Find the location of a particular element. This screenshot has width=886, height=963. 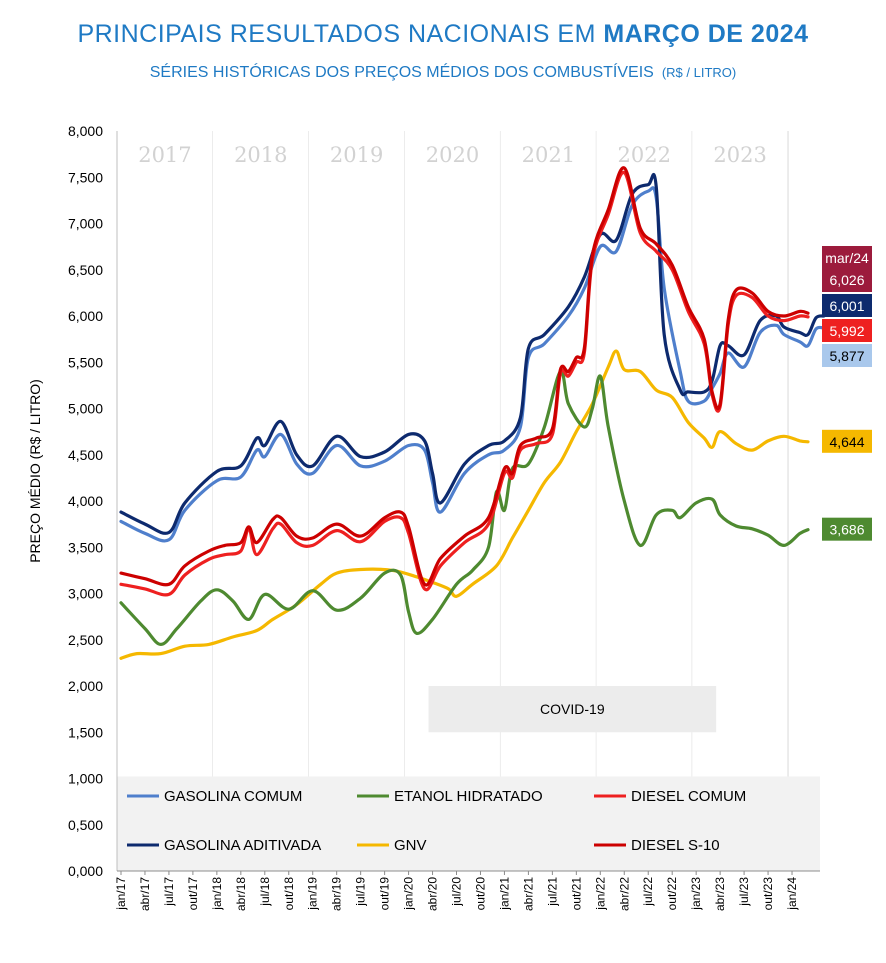

x-tick-label: out/18 is located at coordinates (289, 894).